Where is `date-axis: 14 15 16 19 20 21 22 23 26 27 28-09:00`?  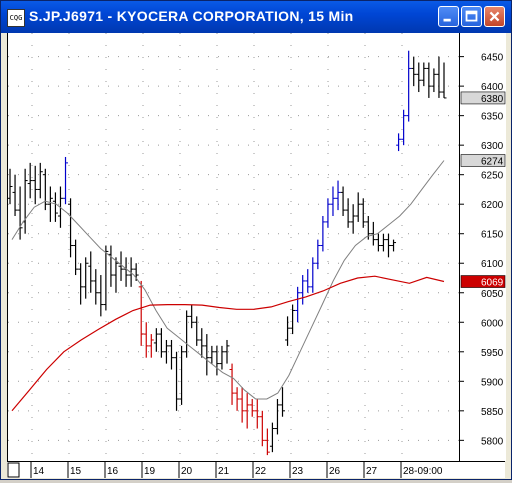 date-axis: 14 15 16 19 20 21 22 23 26 27 28-09:00 is located at coordinates (256, 469).